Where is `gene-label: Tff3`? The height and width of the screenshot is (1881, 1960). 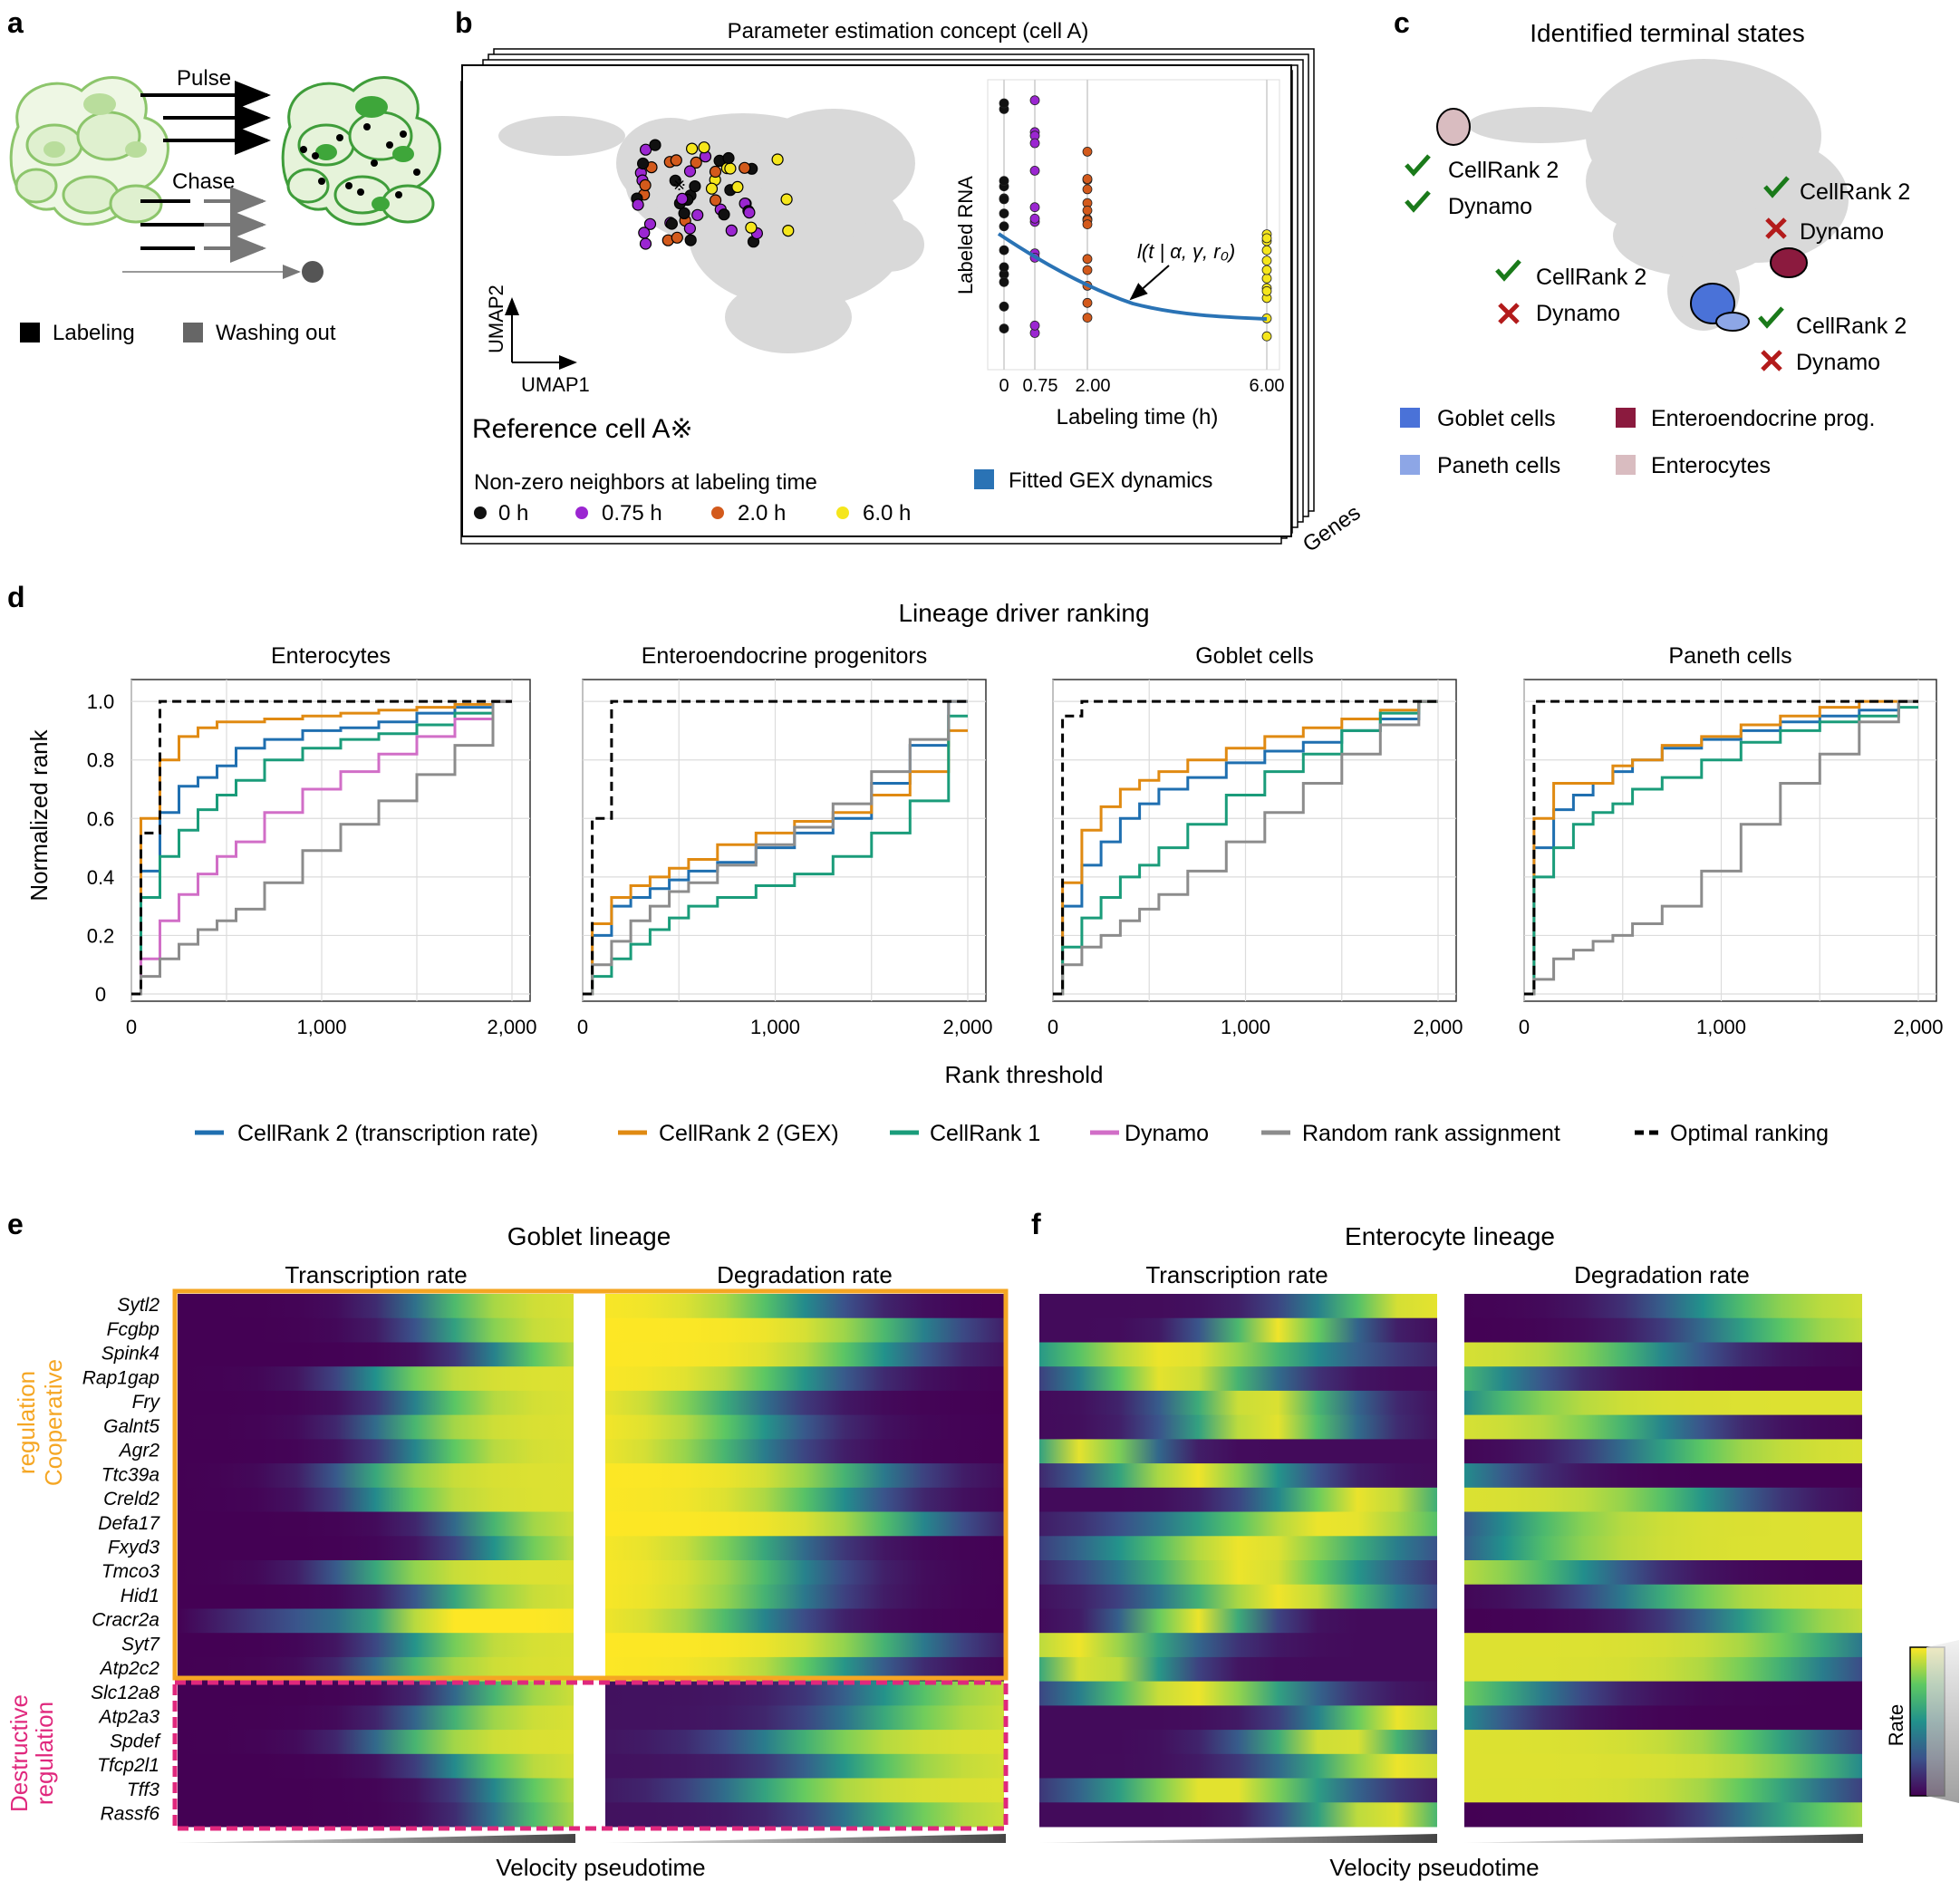 gene-label: Tff3 is located at coordinates (143, 1790).